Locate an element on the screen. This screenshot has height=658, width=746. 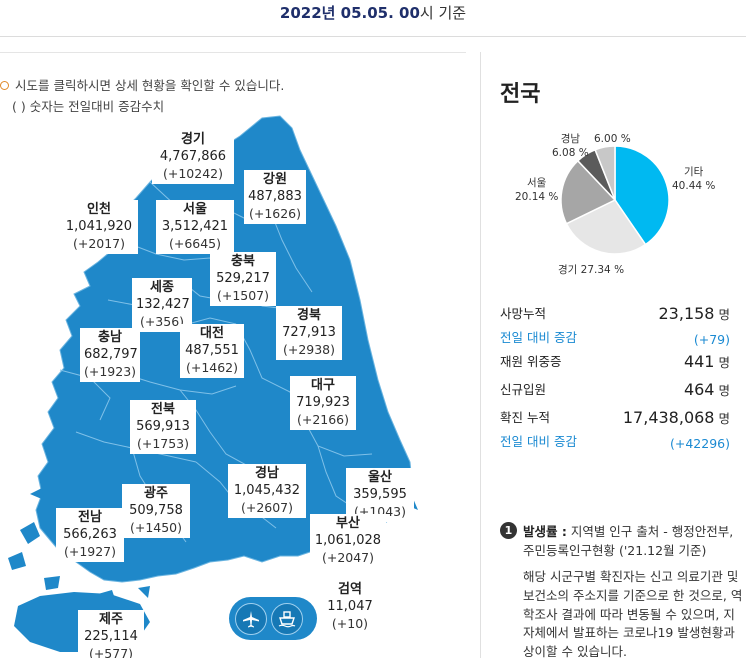
region-delta: (+1462) is located at coordinates (212, 367).